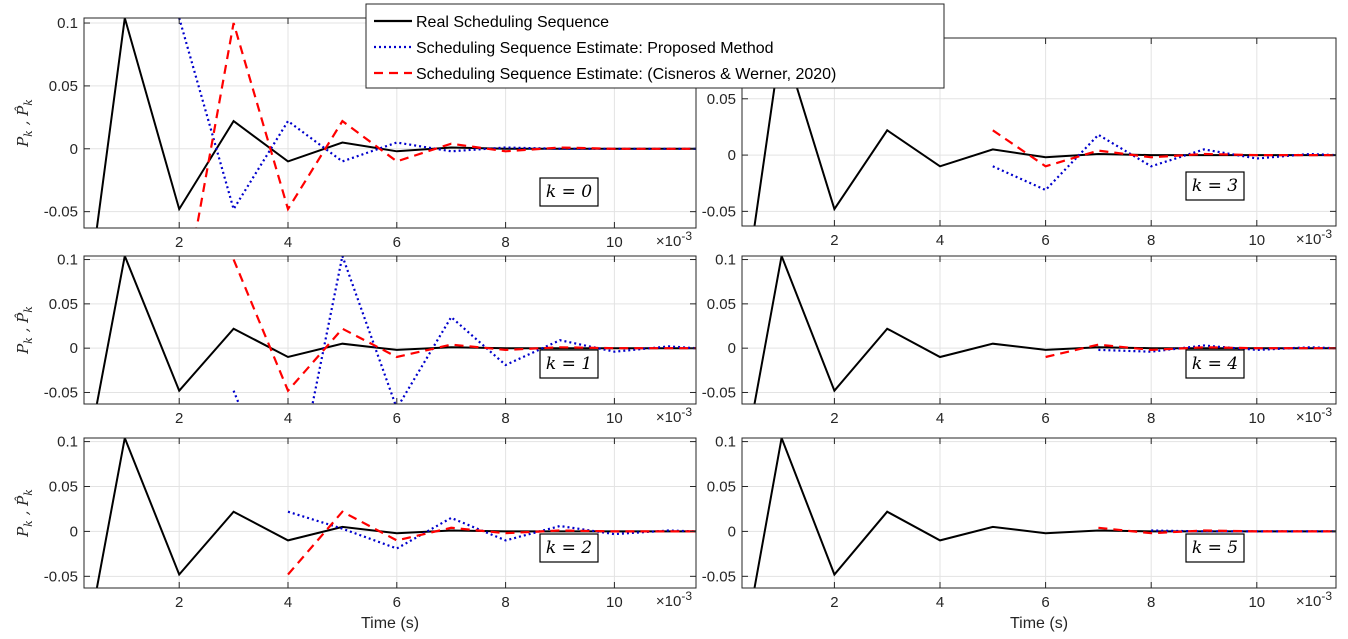 This screenshot has width=1348, height=639. I want to click on k-label: k = 3, so click(1215, 186).